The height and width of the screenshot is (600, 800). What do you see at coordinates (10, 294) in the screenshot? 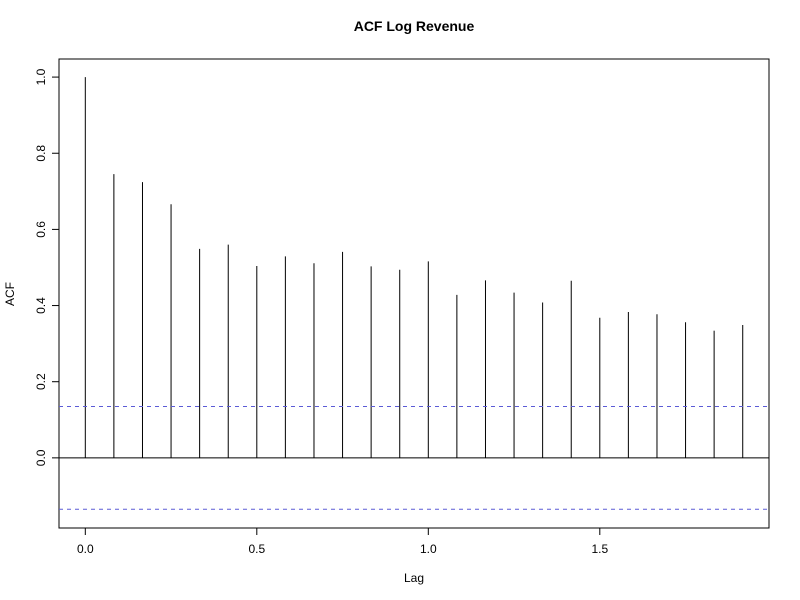
I see `y-axis-label: ACF` at bounding box center [10, 294].